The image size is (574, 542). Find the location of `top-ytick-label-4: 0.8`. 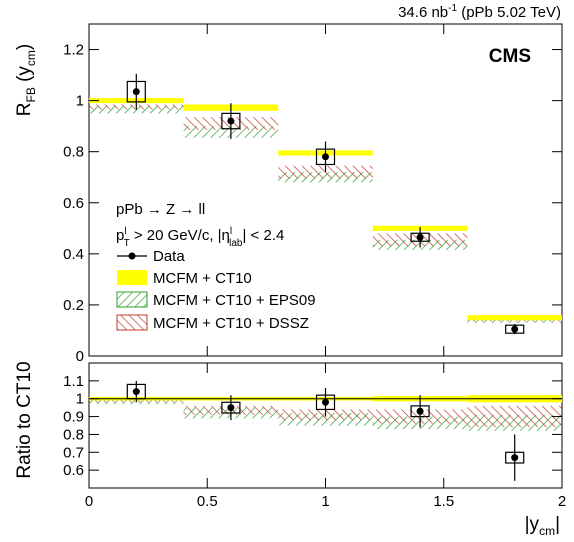

top-ytick-label-4: 0.8 is located at coordinates (73, 152).